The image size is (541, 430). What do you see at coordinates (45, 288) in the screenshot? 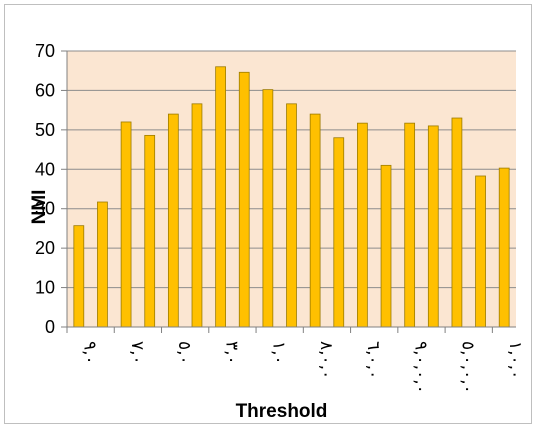
I see `y-tick-label: 10` at bounding box center [45, 288].